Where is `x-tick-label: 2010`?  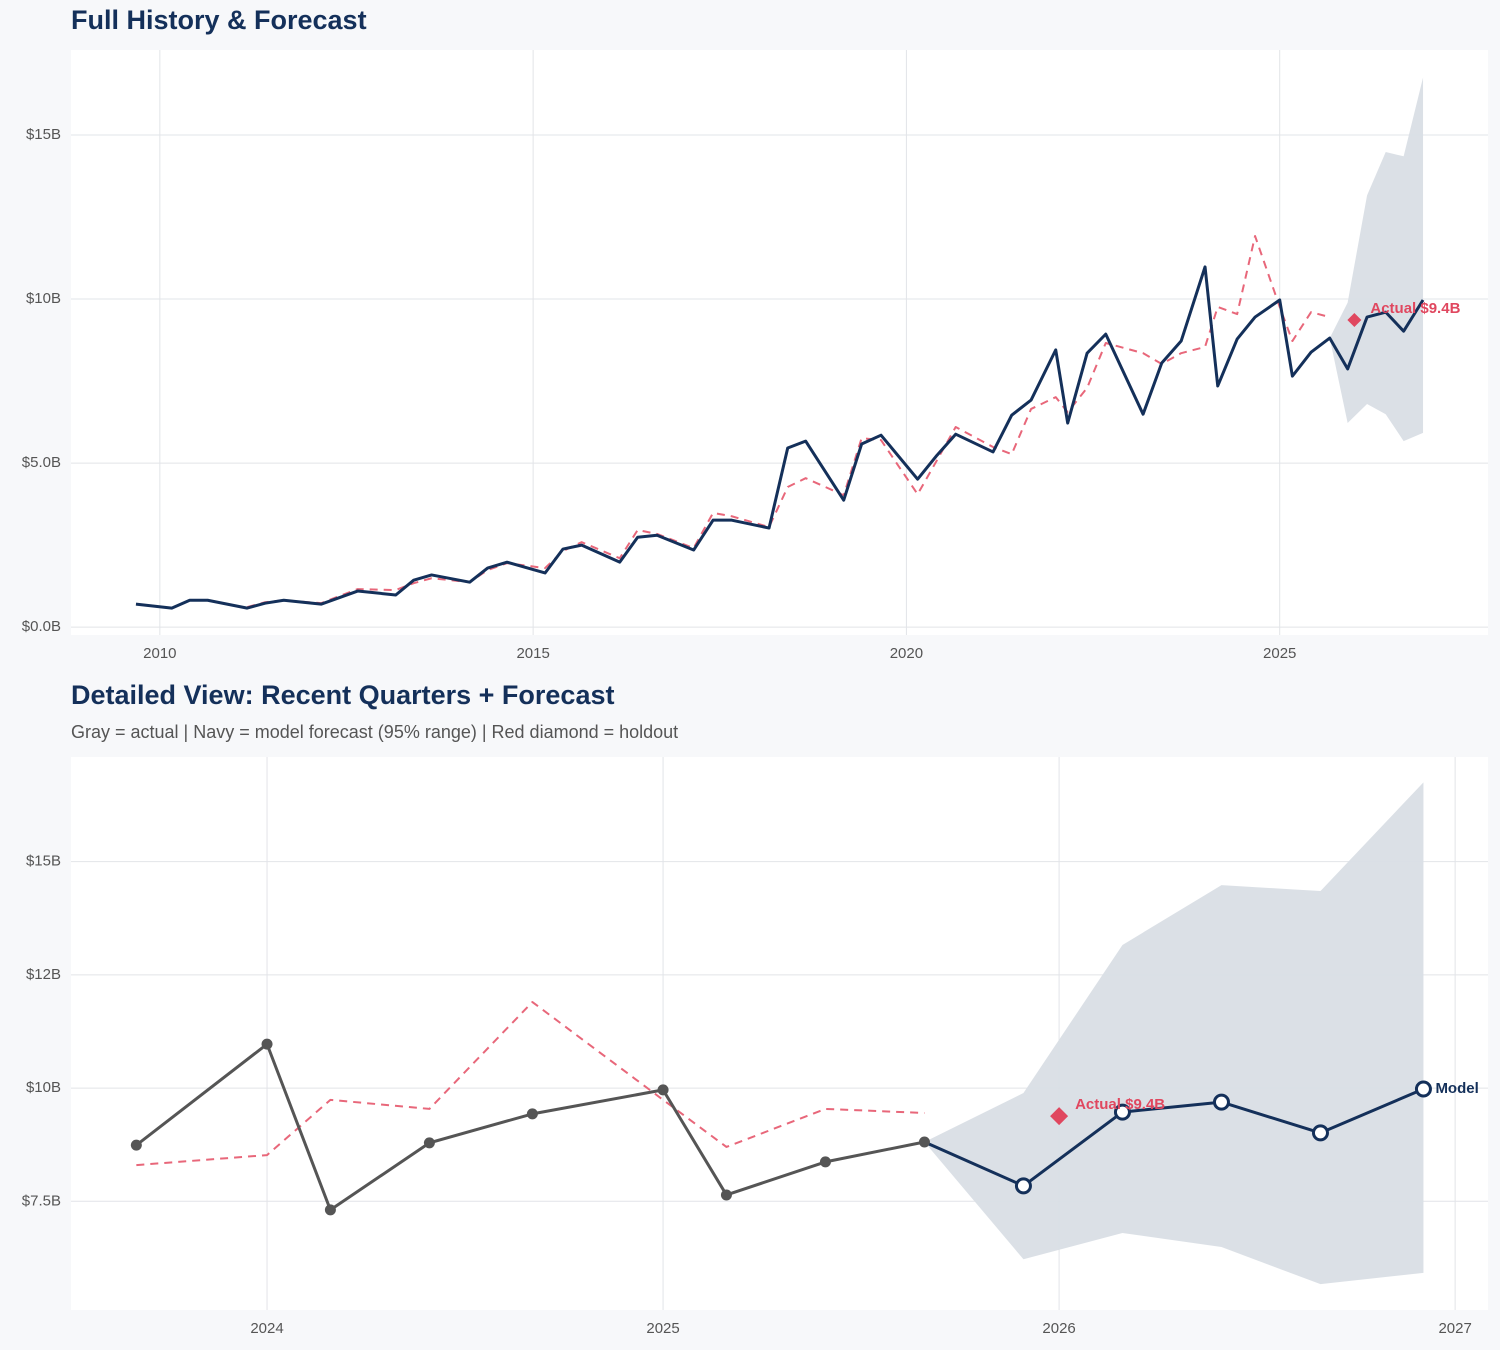 x-tick-label: 2010 is located at coordinates (159, 653).